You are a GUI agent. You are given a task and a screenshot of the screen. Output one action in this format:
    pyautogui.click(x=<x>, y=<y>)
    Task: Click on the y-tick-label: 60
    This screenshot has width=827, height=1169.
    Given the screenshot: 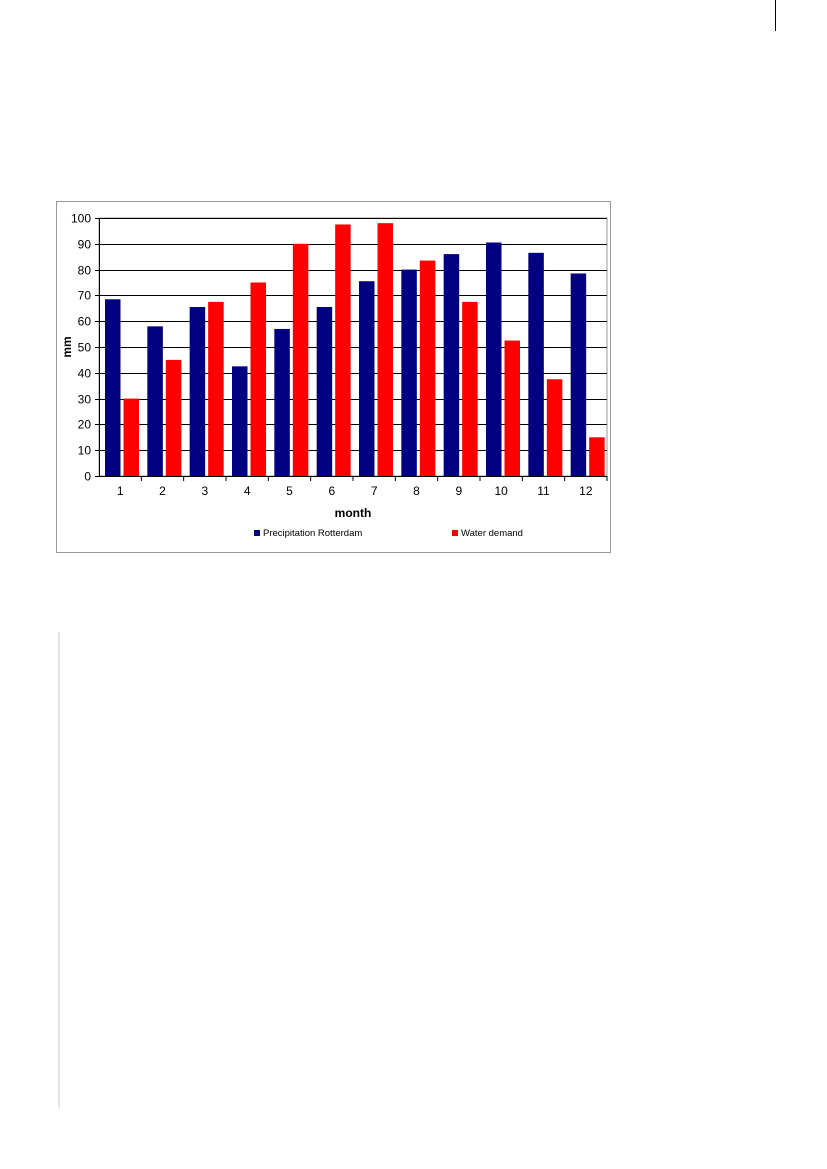 What is the action you would take?
    pyautogui.click(x=85, y=322)
    